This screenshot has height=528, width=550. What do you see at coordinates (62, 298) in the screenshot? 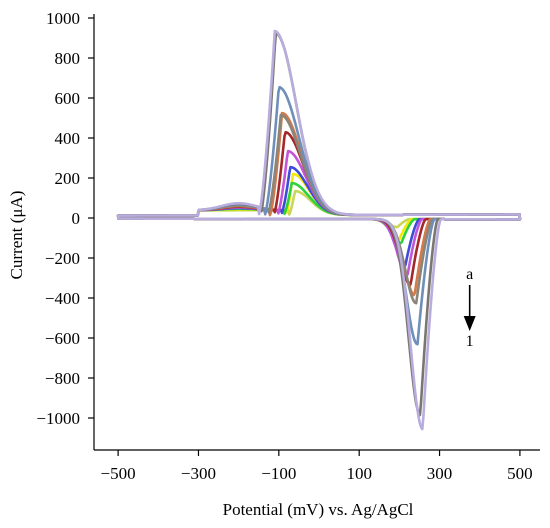
I see `y-tick-label: −400` at bounding box center [62, 298].